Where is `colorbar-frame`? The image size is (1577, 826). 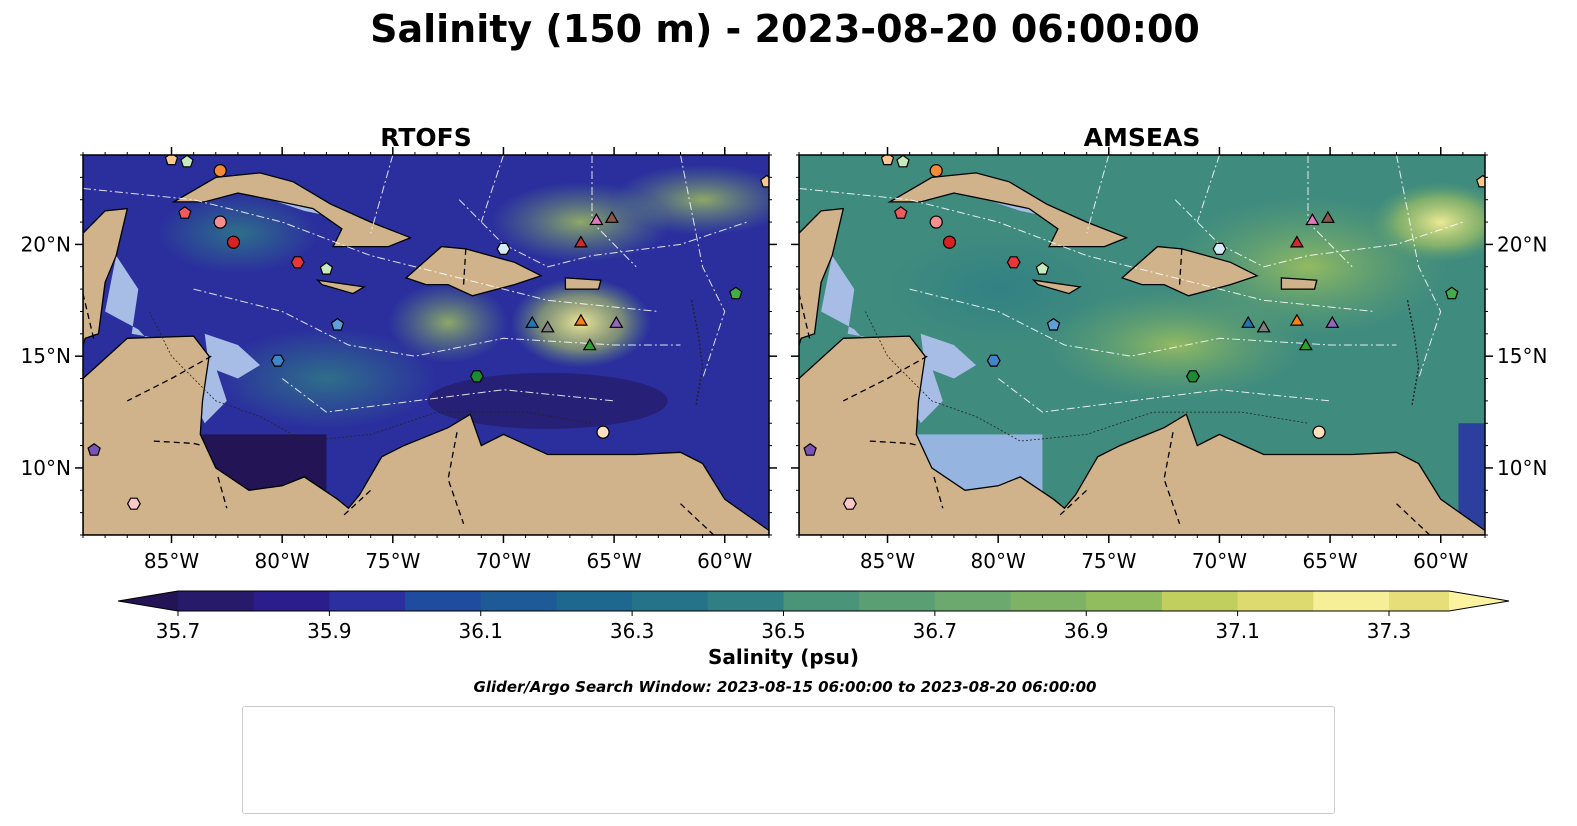 colorbar-frame is located at coordinates (813, 601).